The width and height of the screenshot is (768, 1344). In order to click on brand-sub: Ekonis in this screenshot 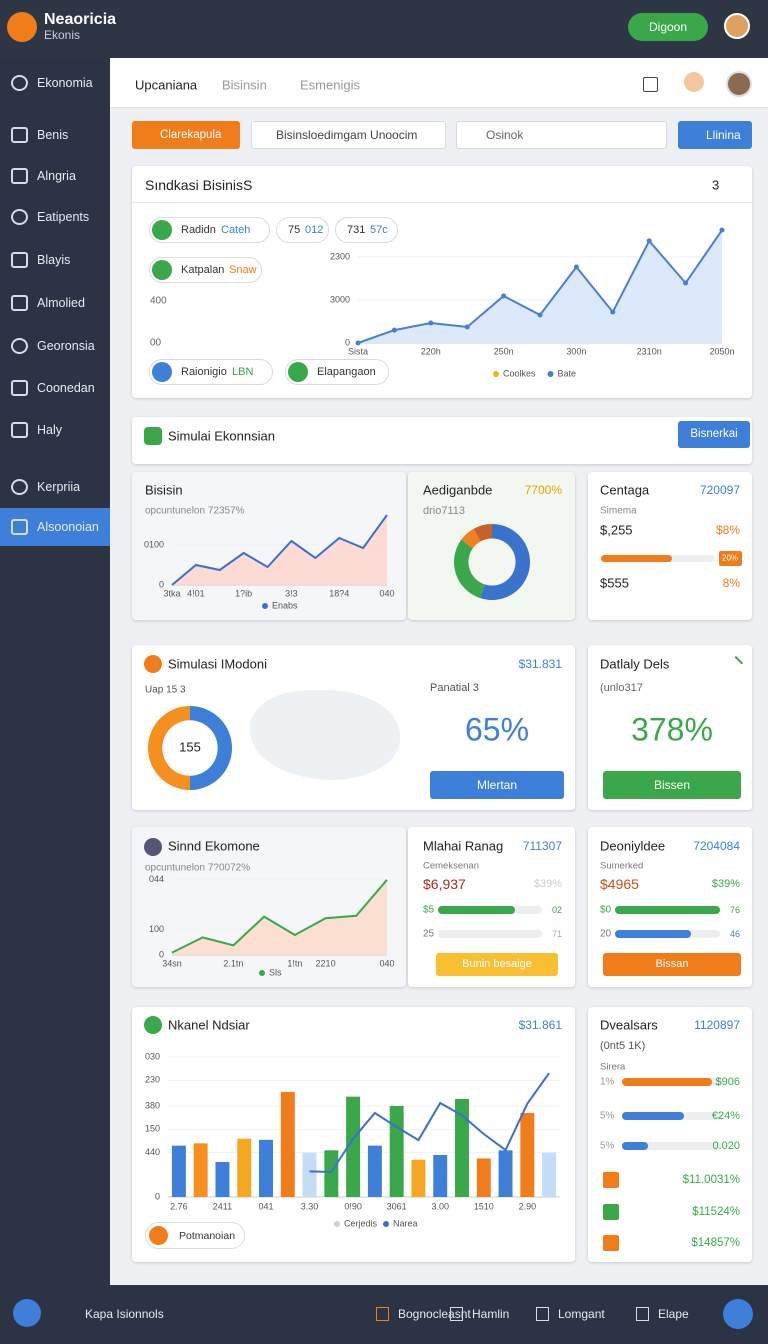, I will do `click(62, 35)`.